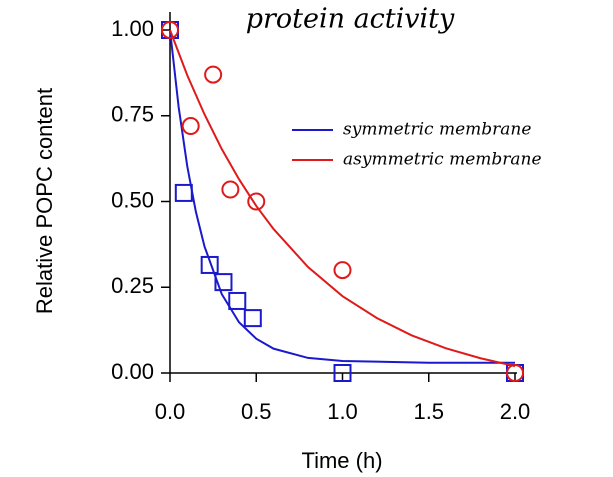  Describe the element at coordinates (442, 160) in the screenshot. I see `legend-label: asymmetric membrane` at that location.